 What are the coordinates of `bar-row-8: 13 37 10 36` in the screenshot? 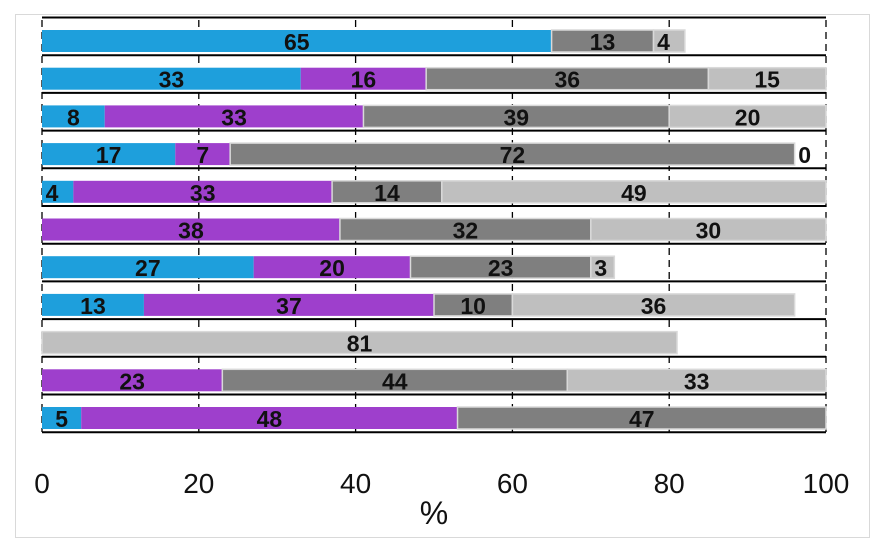 It's located at (419, 306).